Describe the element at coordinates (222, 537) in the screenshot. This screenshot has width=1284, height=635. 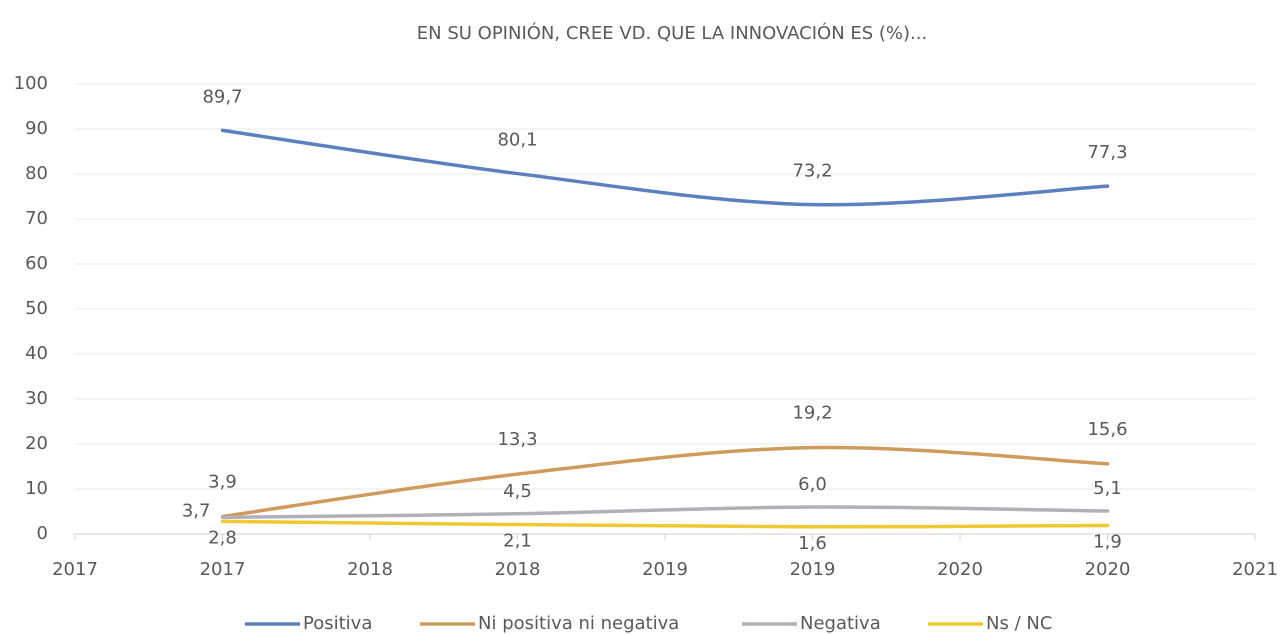
I see `data-label: 2,8` at that location.